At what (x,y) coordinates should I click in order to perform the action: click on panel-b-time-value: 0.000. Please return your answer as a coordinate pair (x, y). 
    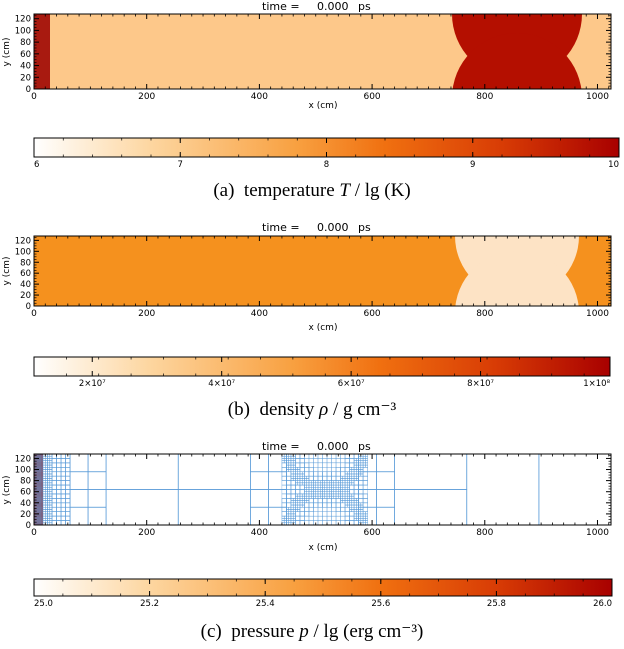
    Looking at the image, I should click on (333, 227).